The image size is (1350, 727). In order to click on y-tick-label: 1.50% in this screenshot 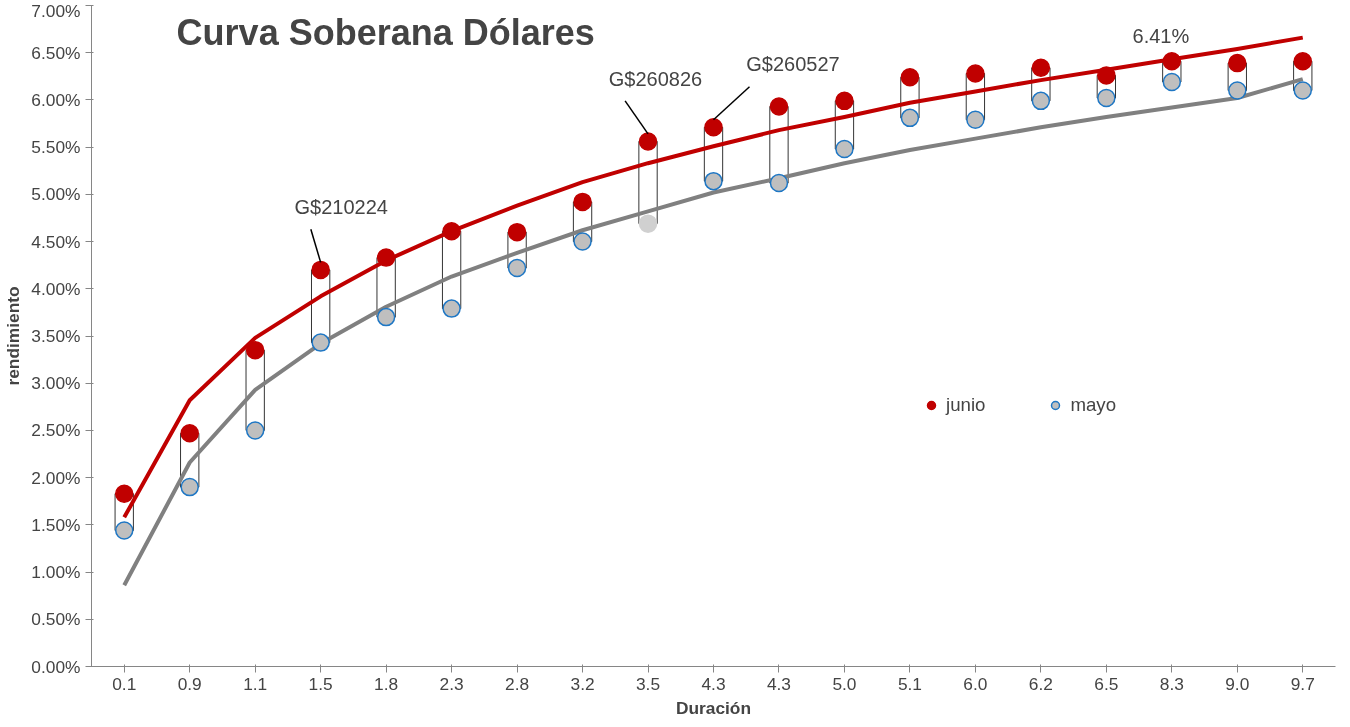, I will do `click(56, 524)`.